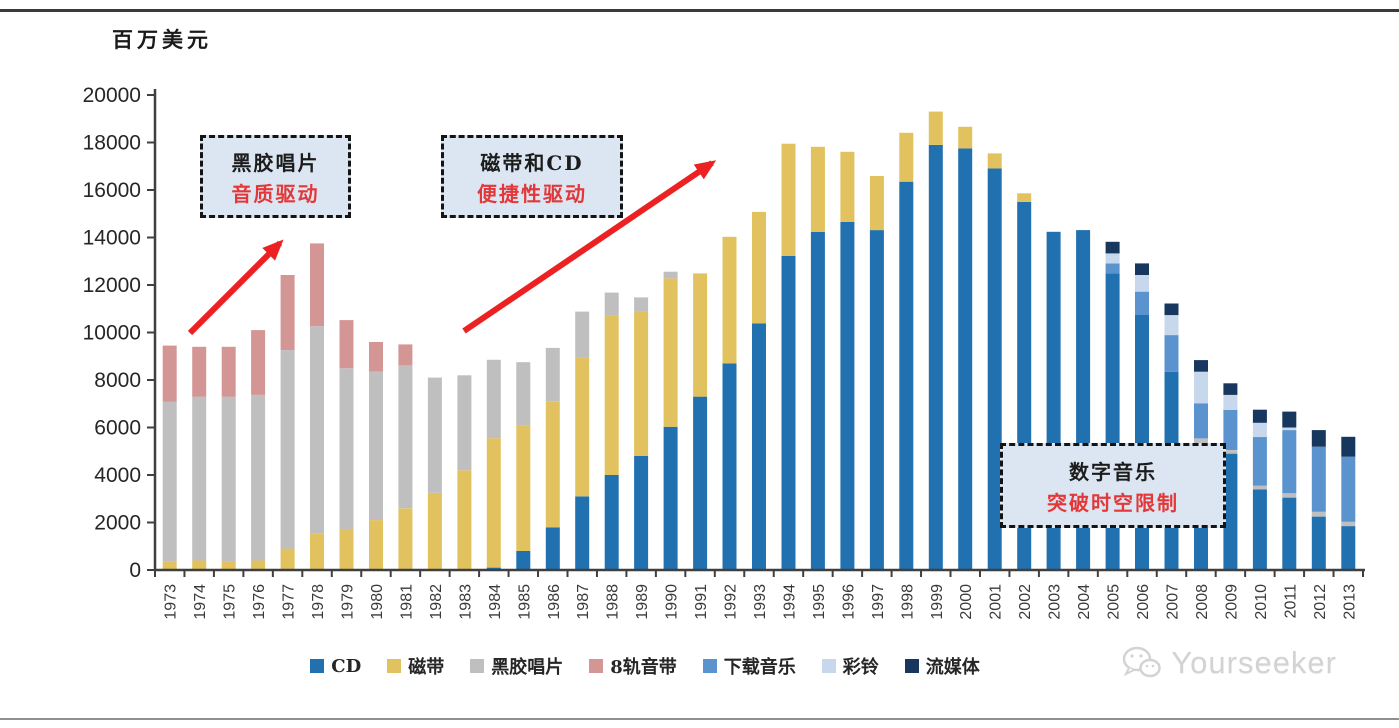 This screenshot has height=728, width=1399. I want to click on bar-segment-1990-黑胶唱片, so click(670, 275).